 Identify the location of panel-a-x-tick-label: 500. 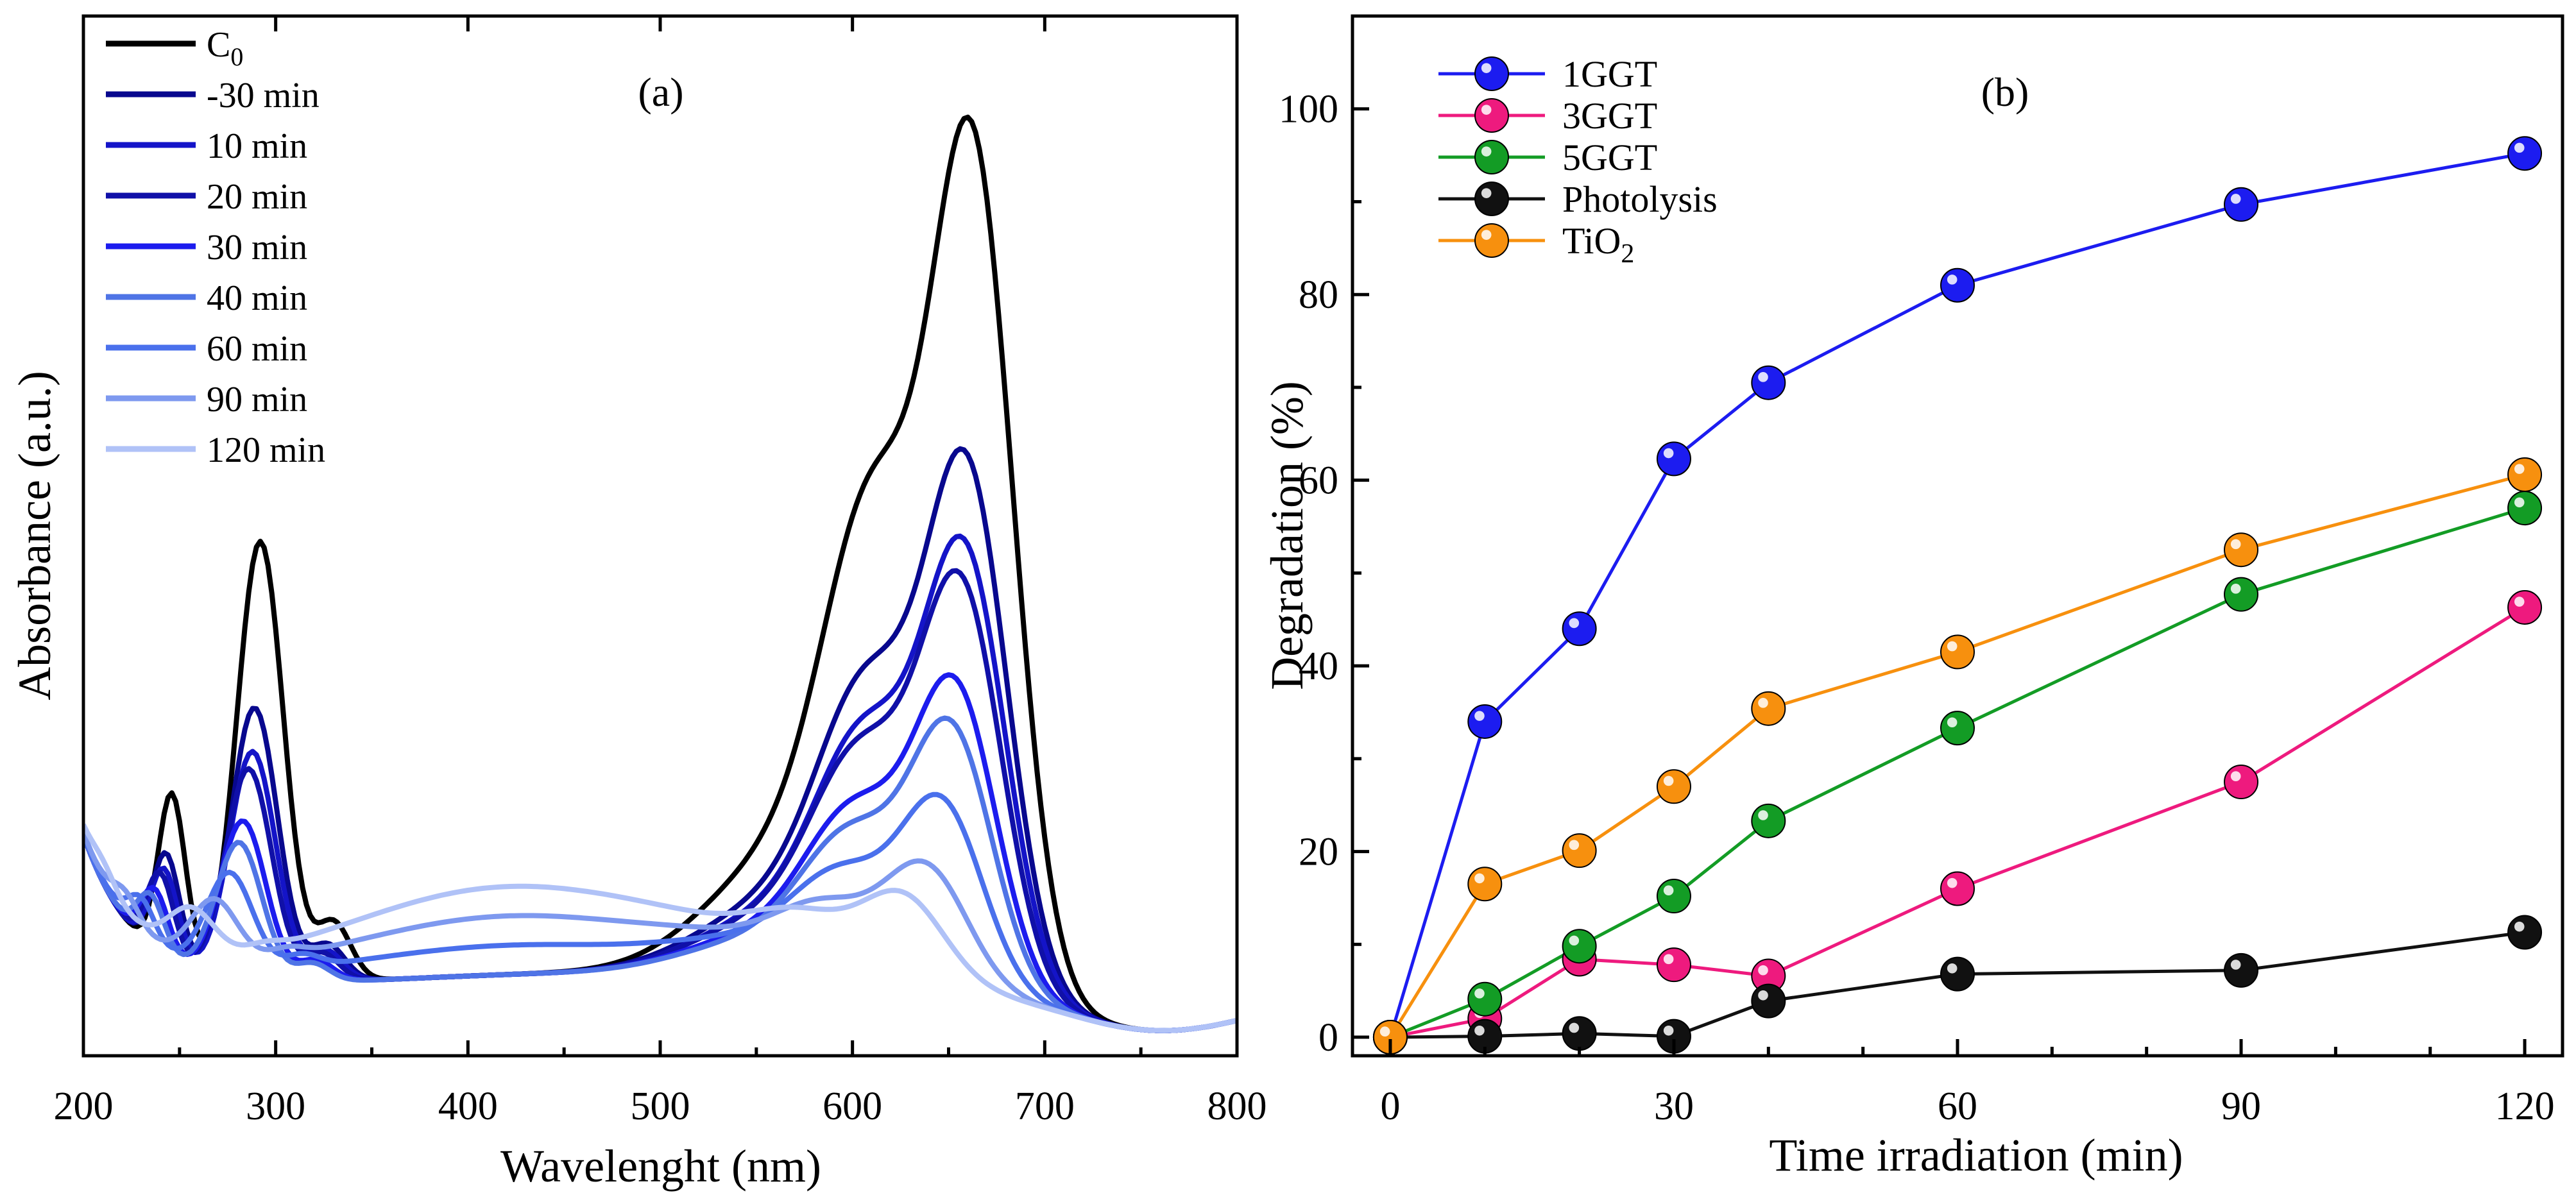
(660, 1106).